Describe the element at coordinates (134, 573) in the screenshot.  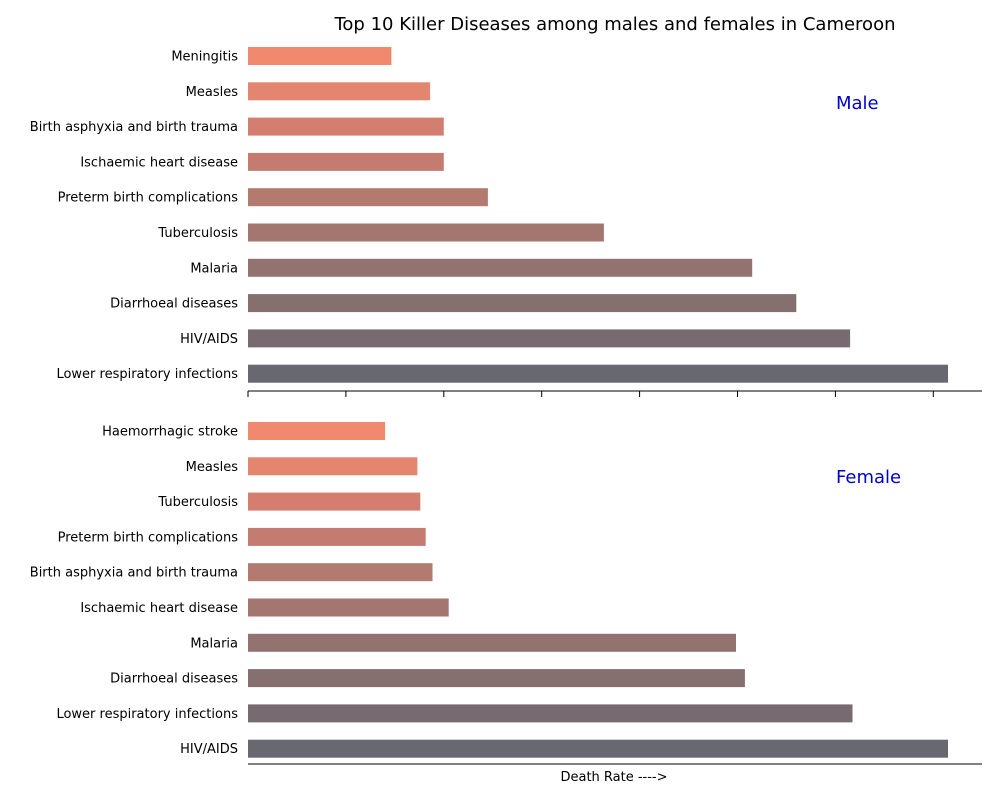
I see `category-label-female-4: Birth asphyxia and birth trauma` at that location.